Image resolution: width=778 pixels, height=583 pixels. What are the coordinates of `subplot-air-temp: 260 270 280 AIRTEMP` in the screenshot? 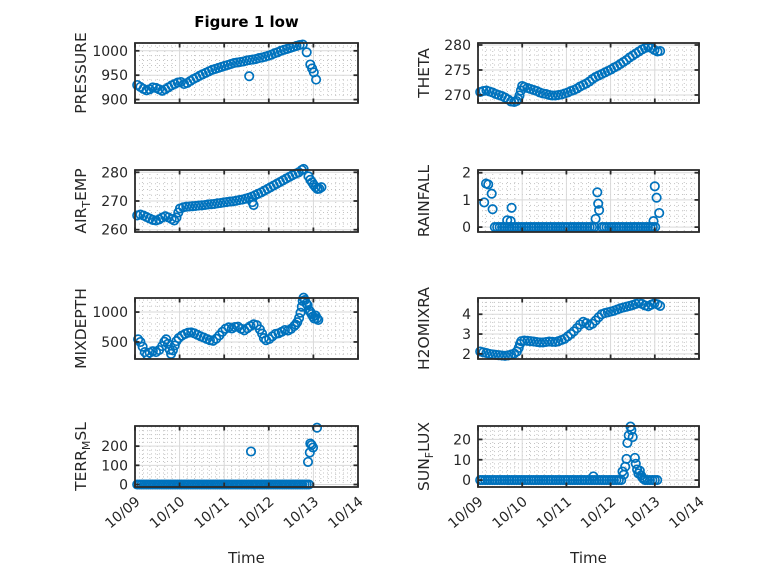 It's located at (215, 201).